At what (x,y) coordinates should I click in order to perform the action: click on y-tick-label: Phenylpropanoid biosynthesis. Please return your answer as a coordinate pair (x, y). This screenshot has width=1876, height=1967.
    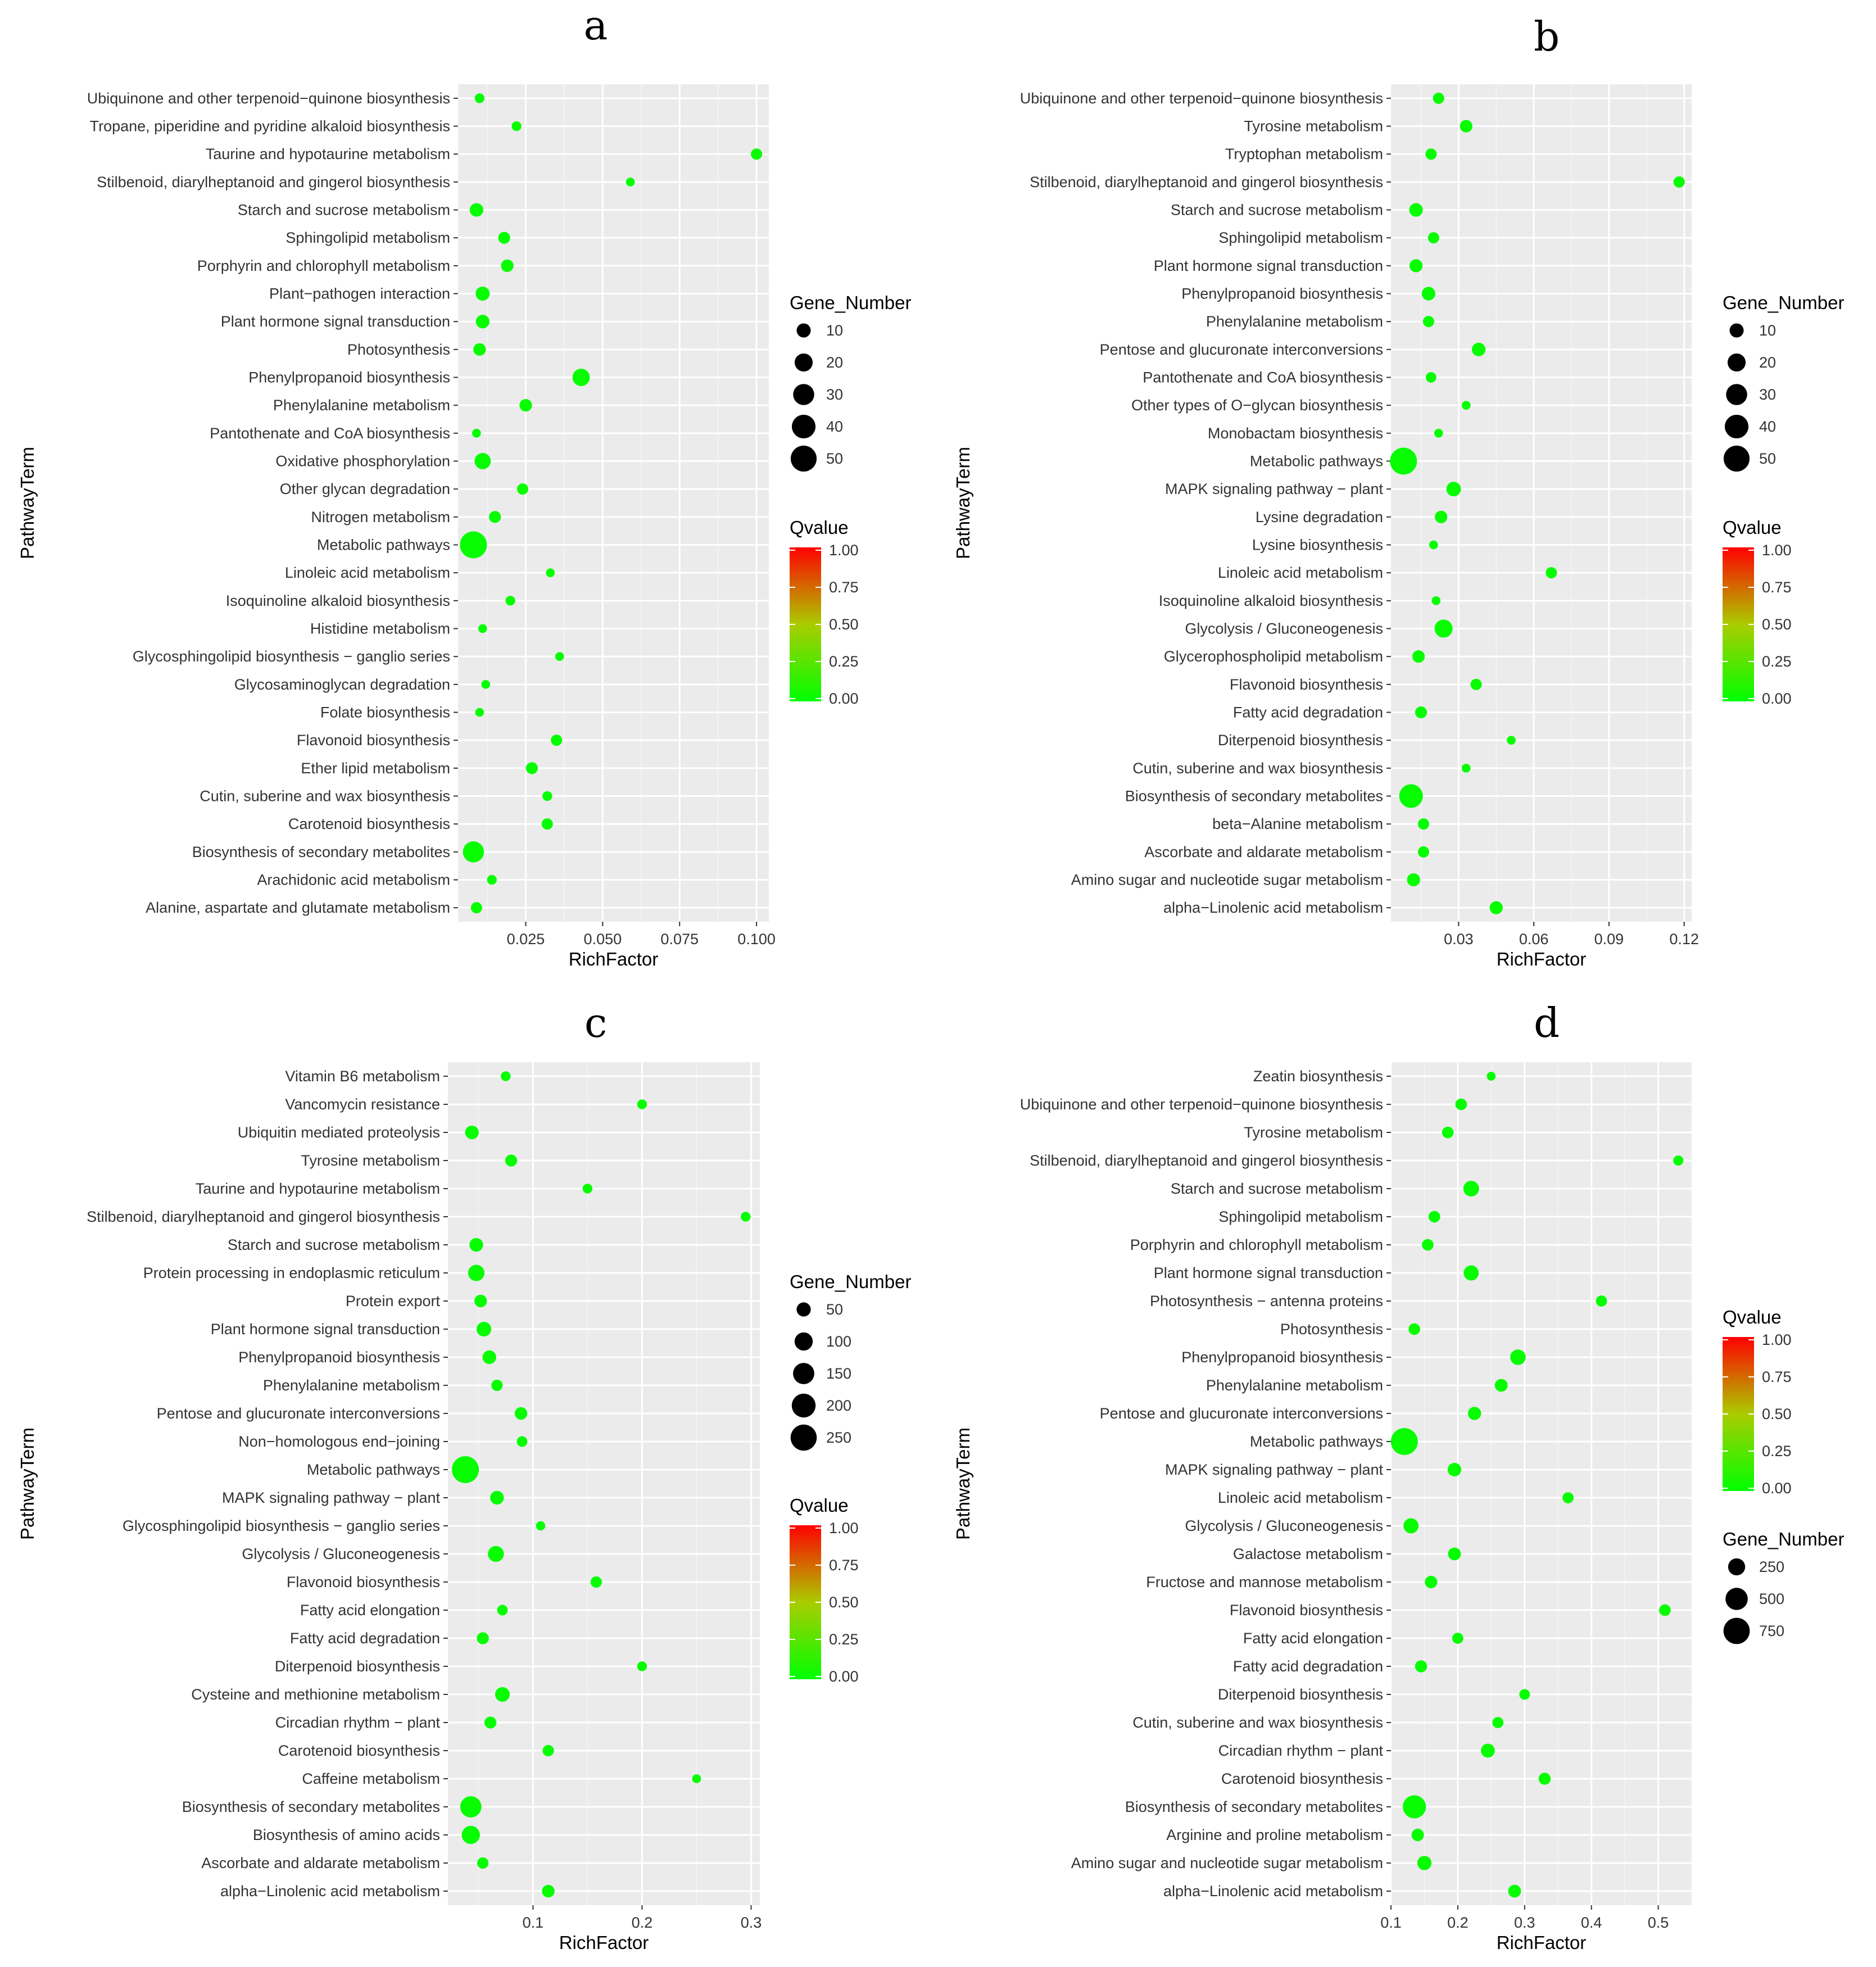
    Looking at the image, I should click on (339, 1357).